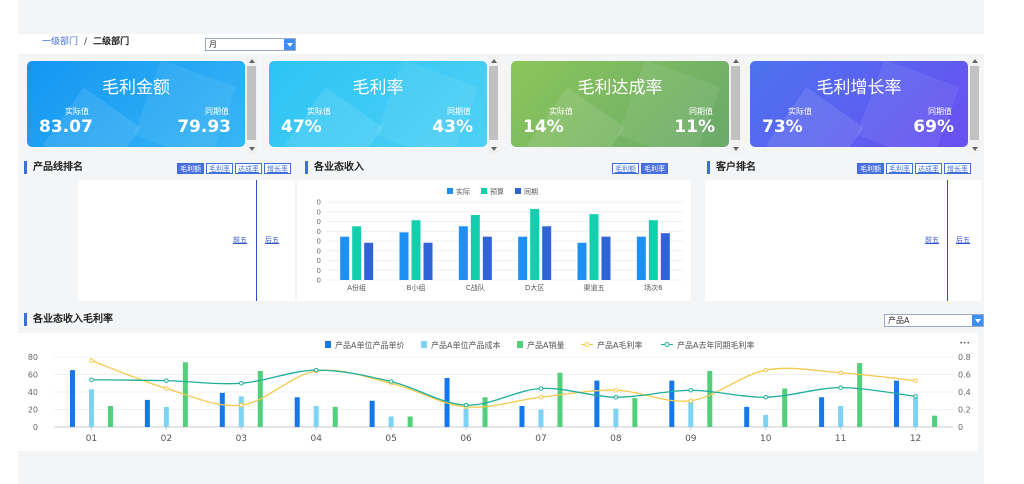 This screenshot has width=1024, height=484. Describe the element at coordinates (33, 392) in the screenshot. I see `y-left-tick-label: 40` at that location.